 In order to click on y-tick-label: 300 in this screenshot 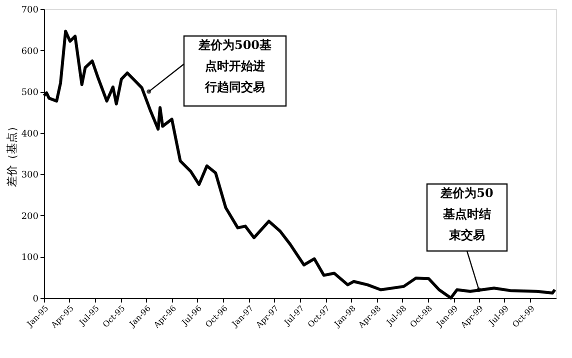, I will do `click(30, 175)`.